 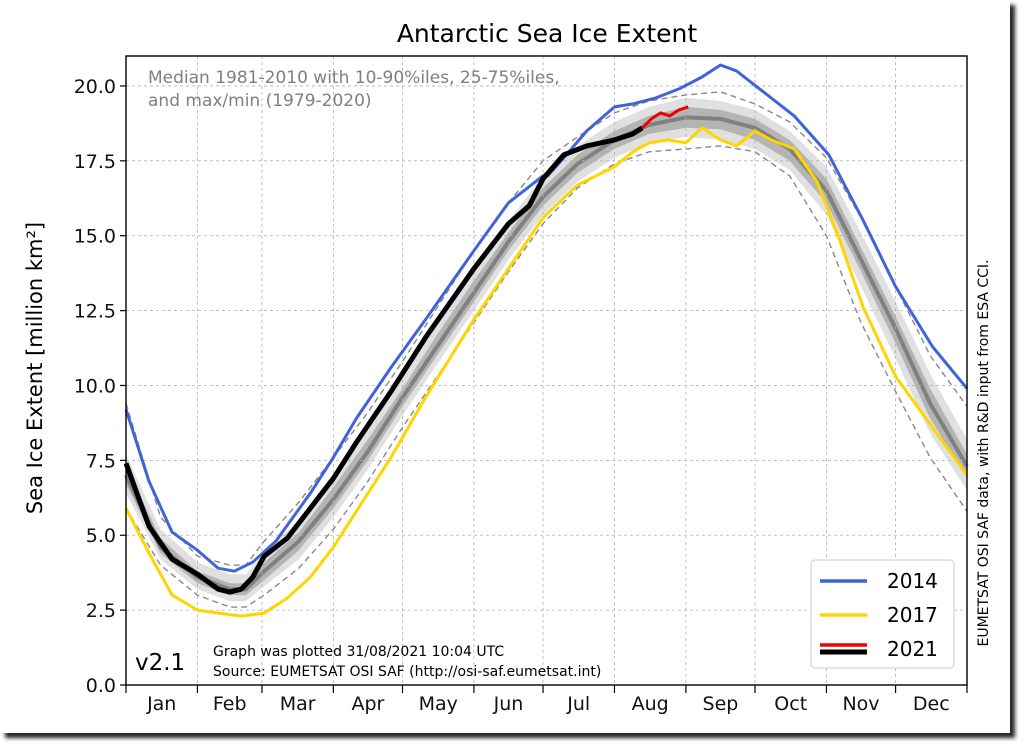 What do you see at coordinates (95, 386) in the screenshot?
I see `y-tick-label: 10.0` at bounding box center [95, 386].